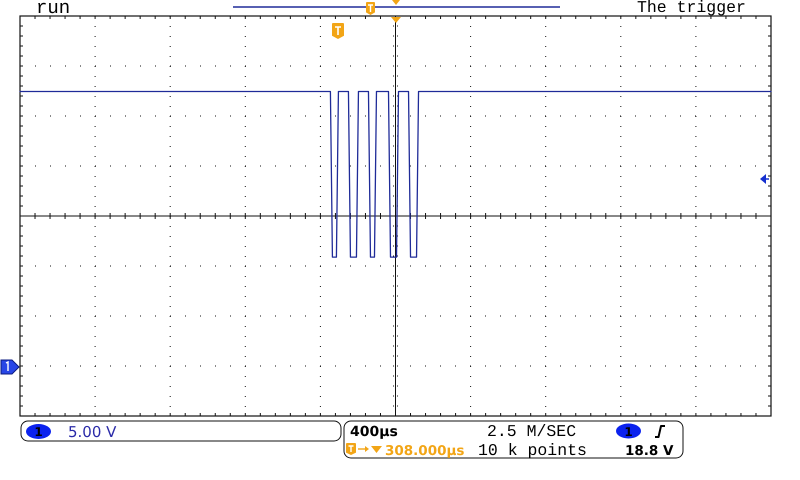 The width and height of the screenshot is (800, 480). I want to click on text: 10 k points, so click(532, 450).